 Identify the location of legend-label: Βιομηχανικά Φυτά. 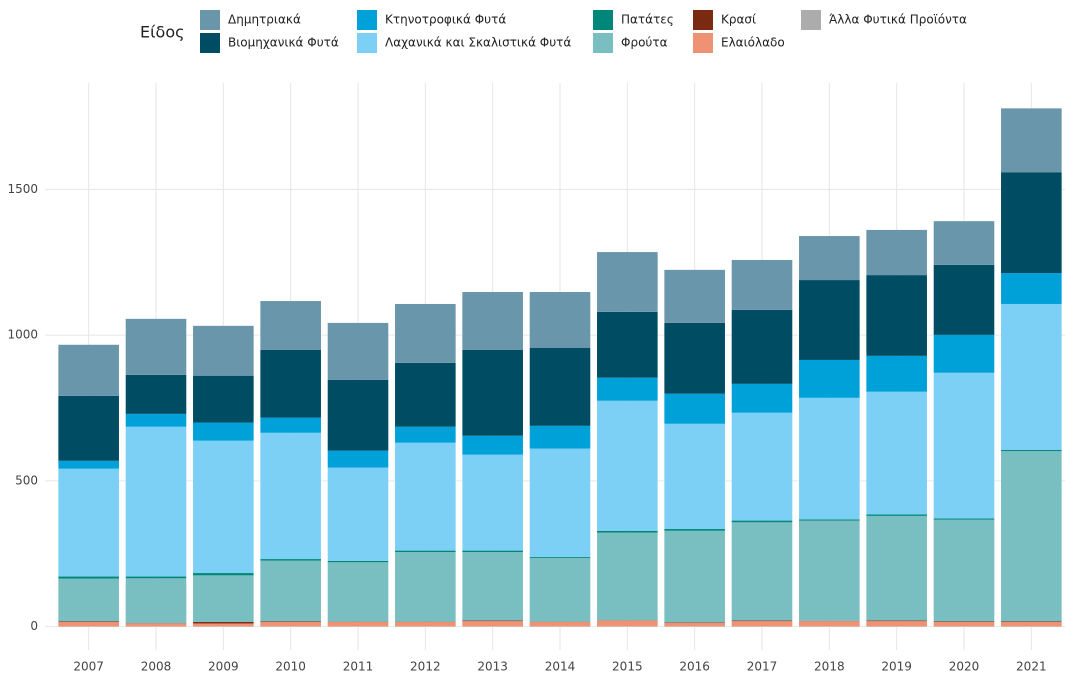
(283, 43).